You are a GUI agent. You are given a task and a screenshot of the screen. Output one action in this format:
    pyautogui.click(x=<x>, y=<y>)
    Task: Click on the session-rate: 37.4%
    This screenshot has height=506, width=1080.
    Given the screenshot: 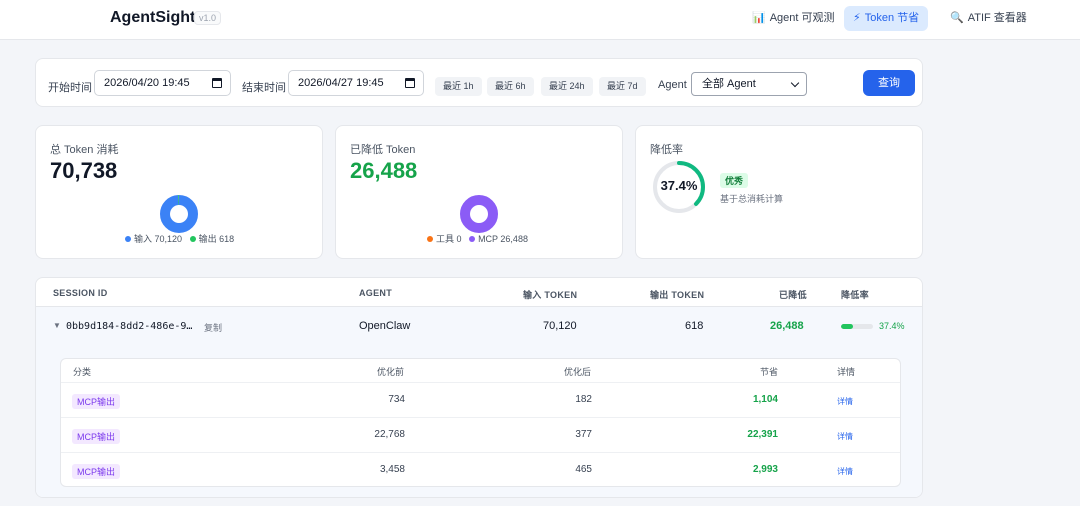 What is the action you would take?
    pyautogui.click(x=892, y=326)
    